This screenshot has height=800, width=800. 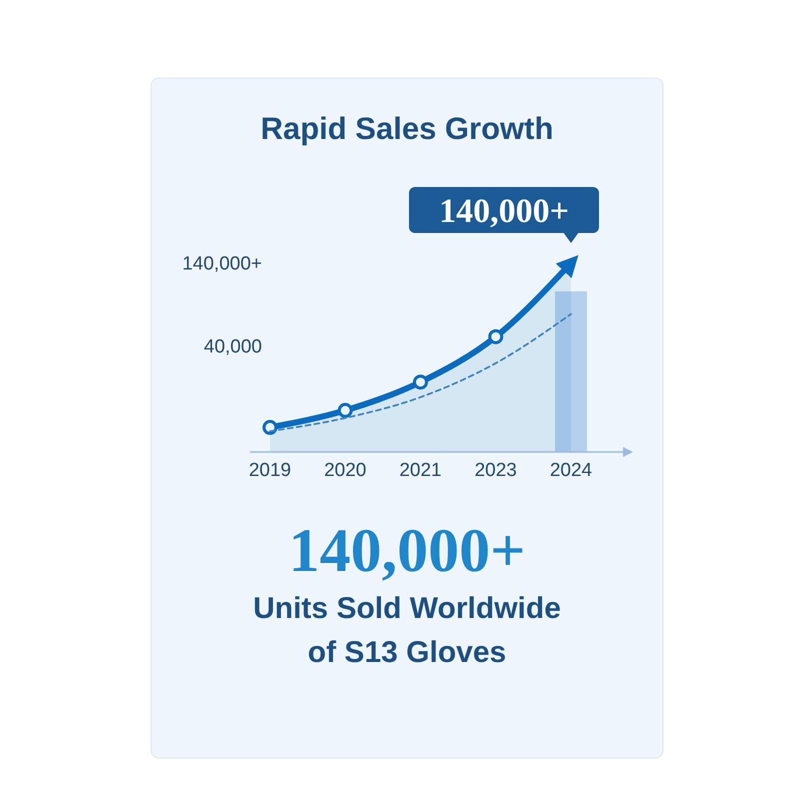 I want to click on x-tick-label: 2024, so click(x=571, y=470).